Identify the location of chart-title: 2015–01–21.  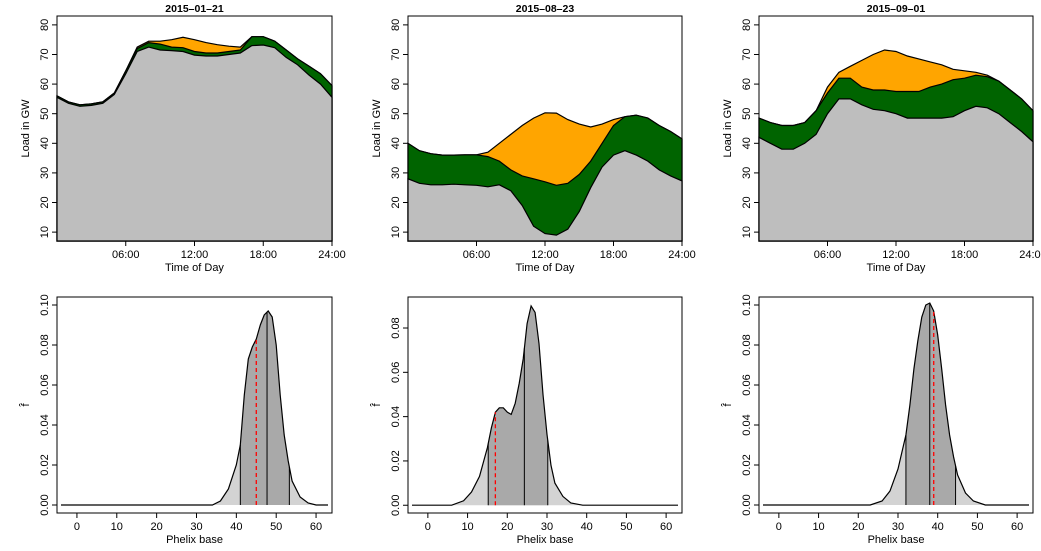
(194, 9).